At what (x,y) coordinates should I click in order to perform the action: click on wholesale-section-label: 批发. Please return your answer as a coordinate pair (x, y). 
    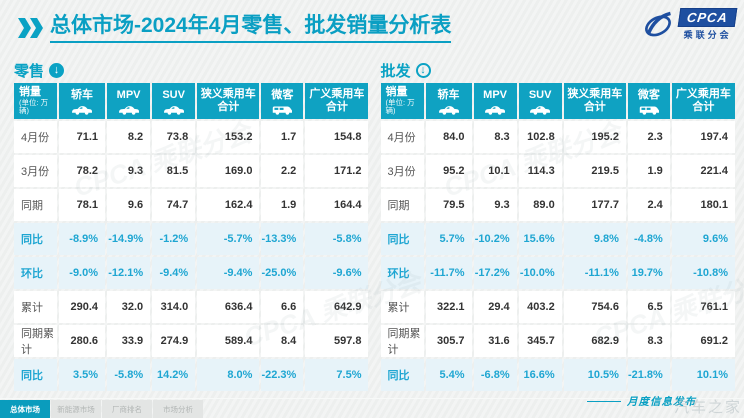
    Looking at the image, I should click on (395, 71).